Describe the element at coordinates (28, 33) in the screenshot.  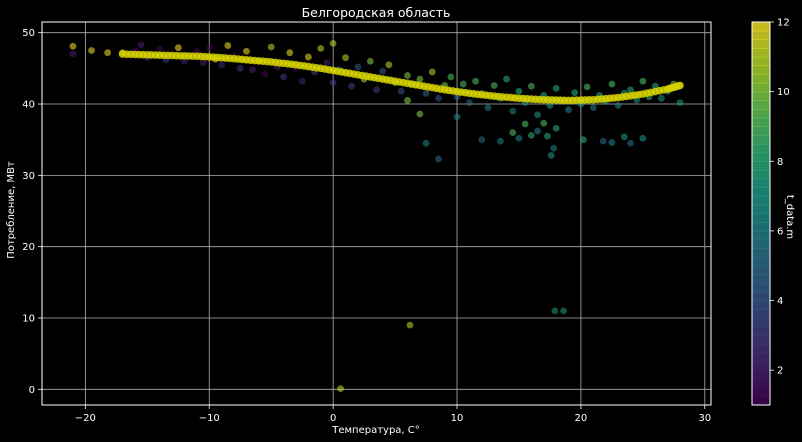
I see `y-tick-label: 50` at that location.